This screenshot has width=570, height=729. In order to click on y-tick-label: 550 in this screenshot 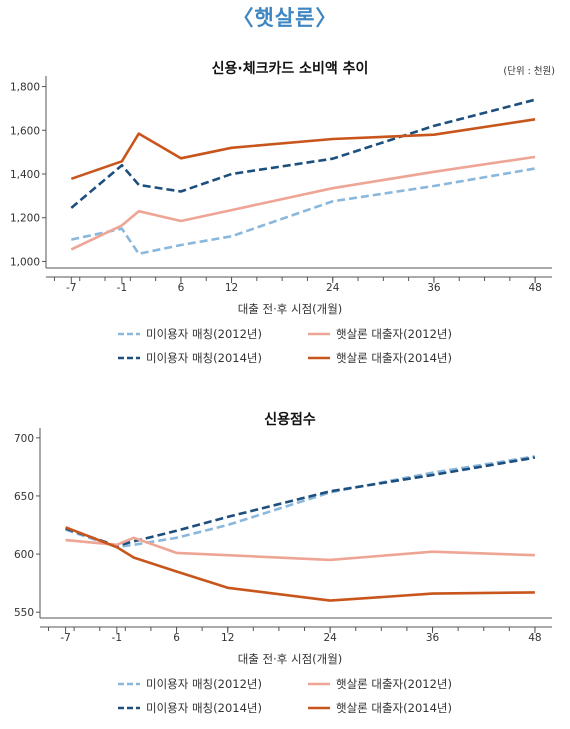, I will do `click(24, 613)`.